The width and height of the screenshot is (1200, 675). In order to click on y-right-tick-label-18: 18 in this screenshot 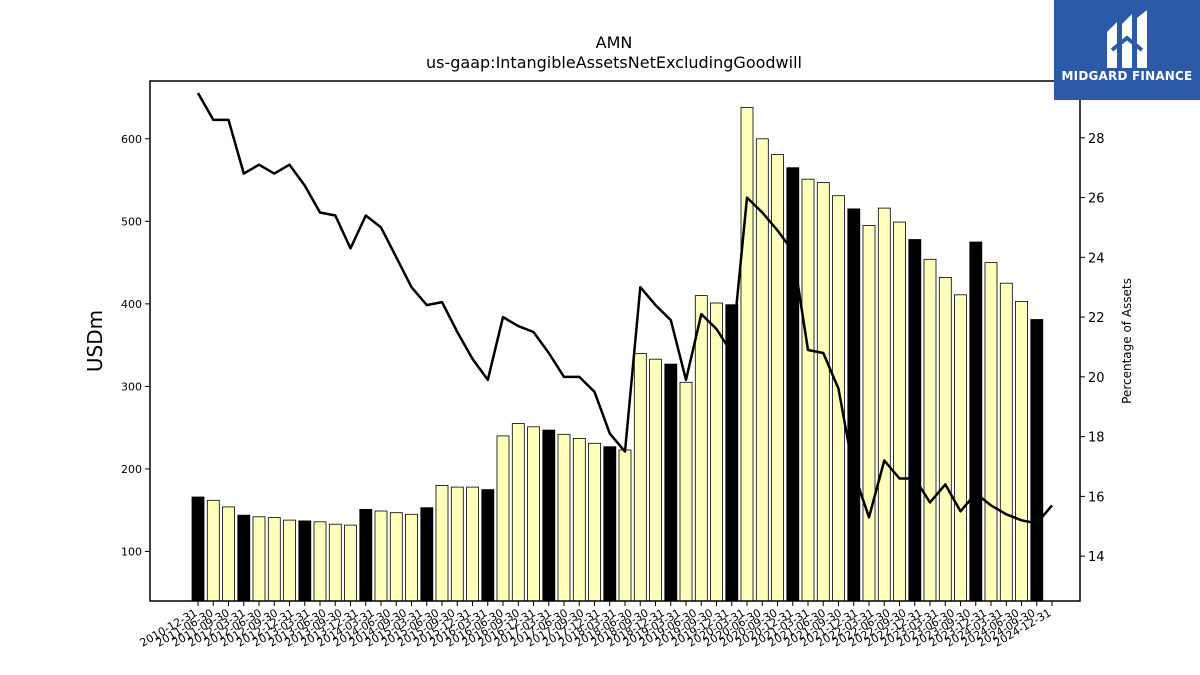, I will do `click(1096, 438)`.